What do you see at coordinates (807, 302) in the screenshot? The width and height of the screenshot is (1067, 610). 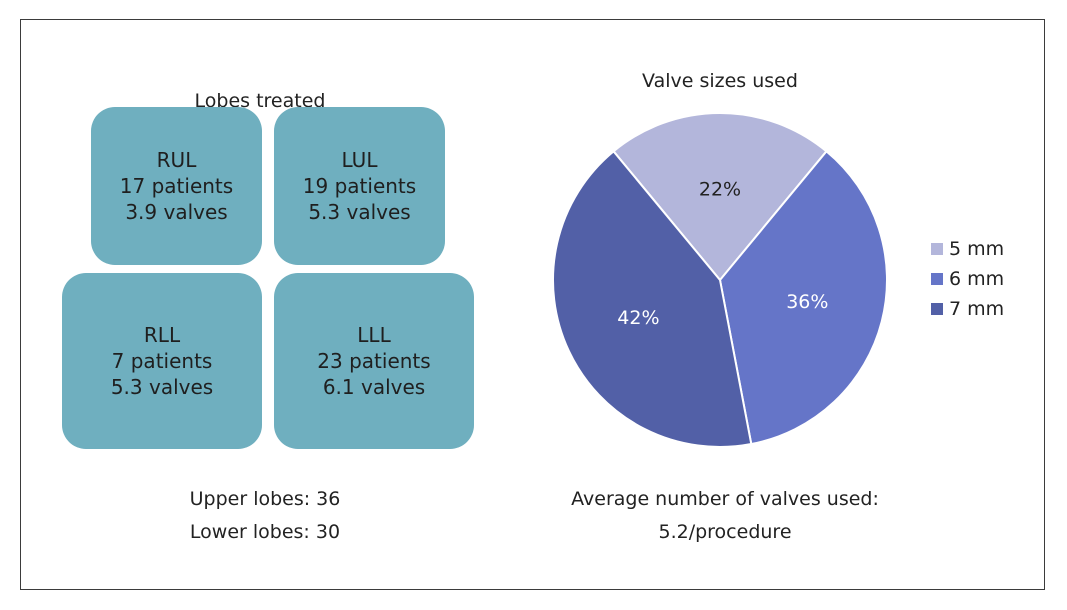 I see `pie-slice-label: 36%` at bounding box center [807, 302].